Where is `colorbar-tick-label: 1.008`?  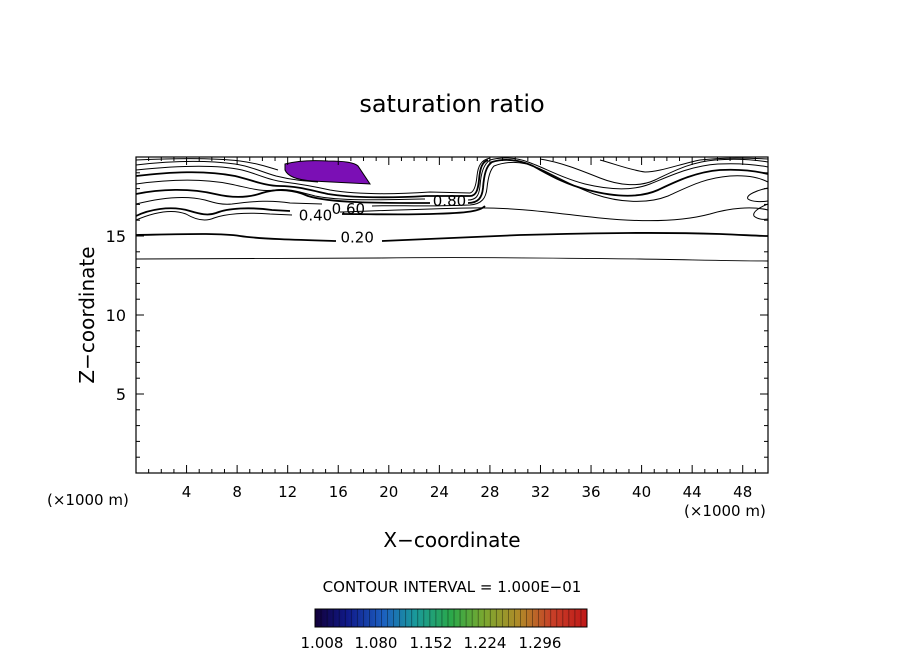 colorbar-tick-label: 1.008 is located at coordinates (322, 643).